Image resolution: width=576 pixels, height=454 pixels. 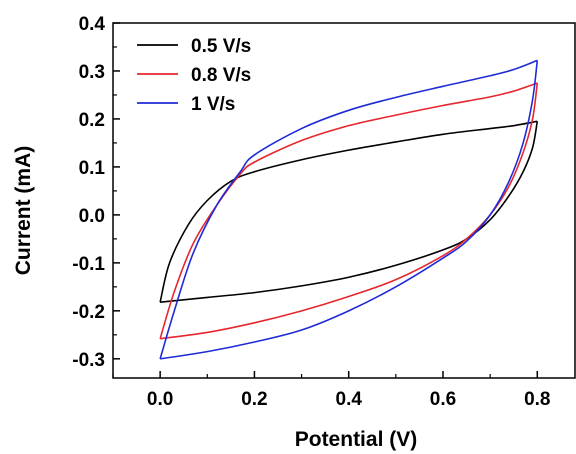 I want to click on x-axis-label: Potential (V), so click(x=356, y=439).